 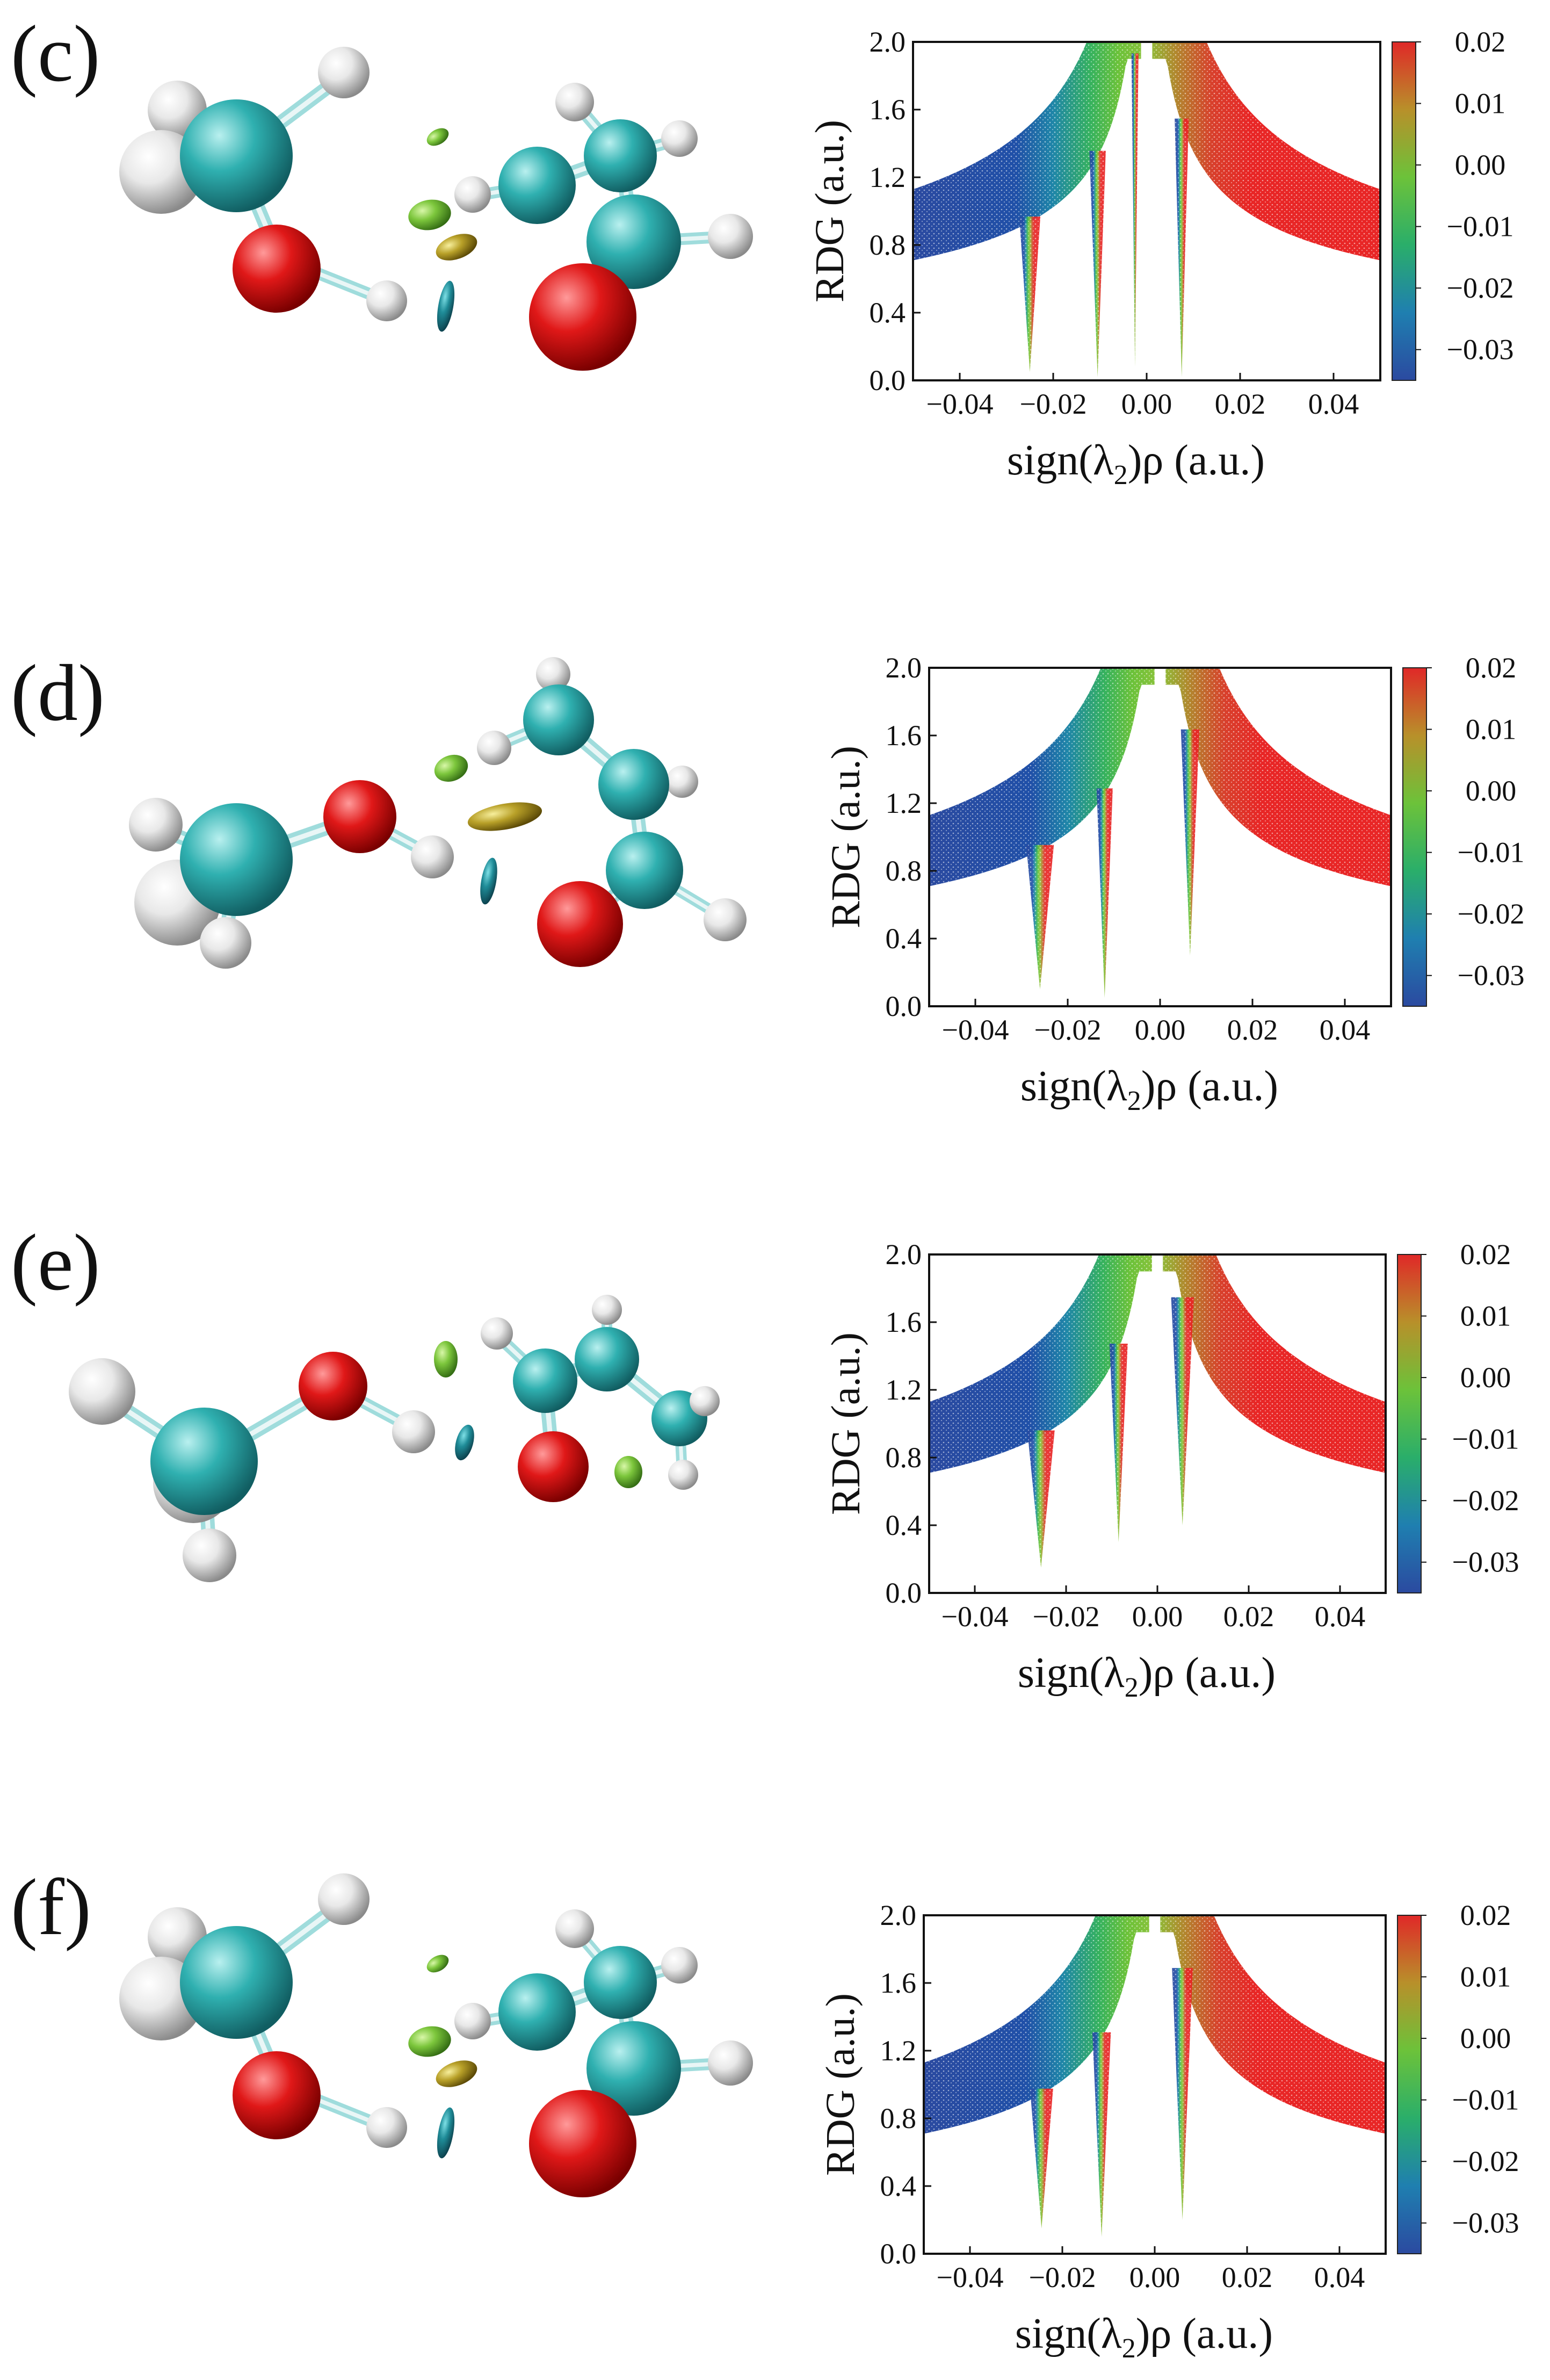 What do you see at coordinates (436, 2035) in the screenshot?
I see `molecule-render-f` at bounding box center [436, 2035].